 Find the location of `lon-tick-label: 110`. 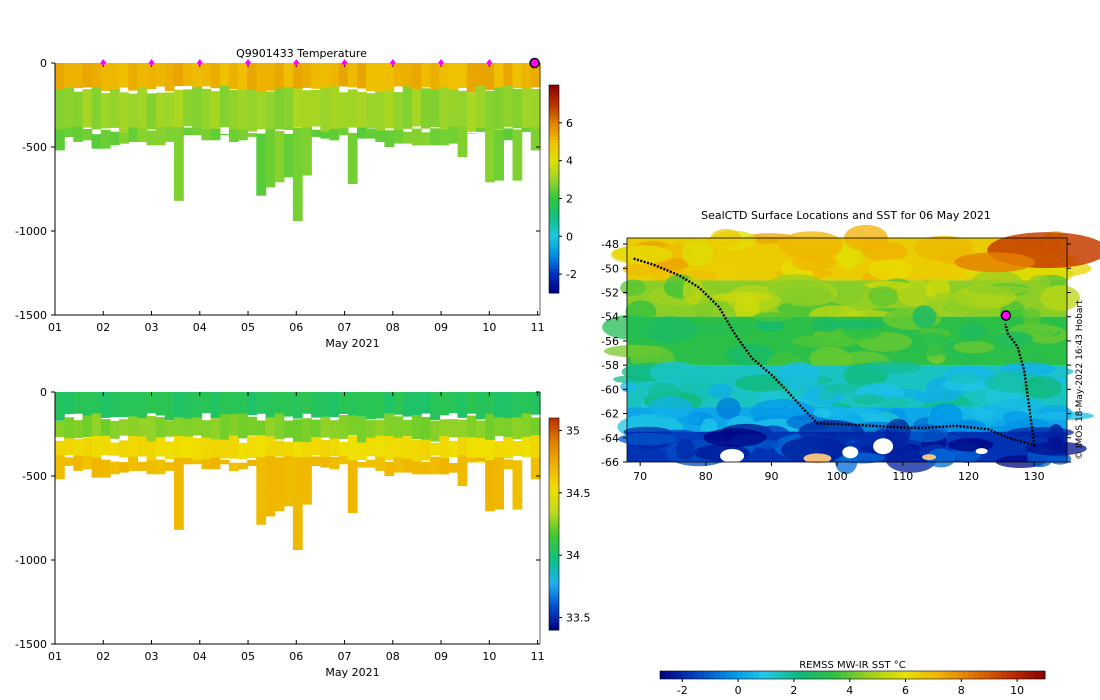

lon-tick-label: 110 is located at coordinates (902, 476).